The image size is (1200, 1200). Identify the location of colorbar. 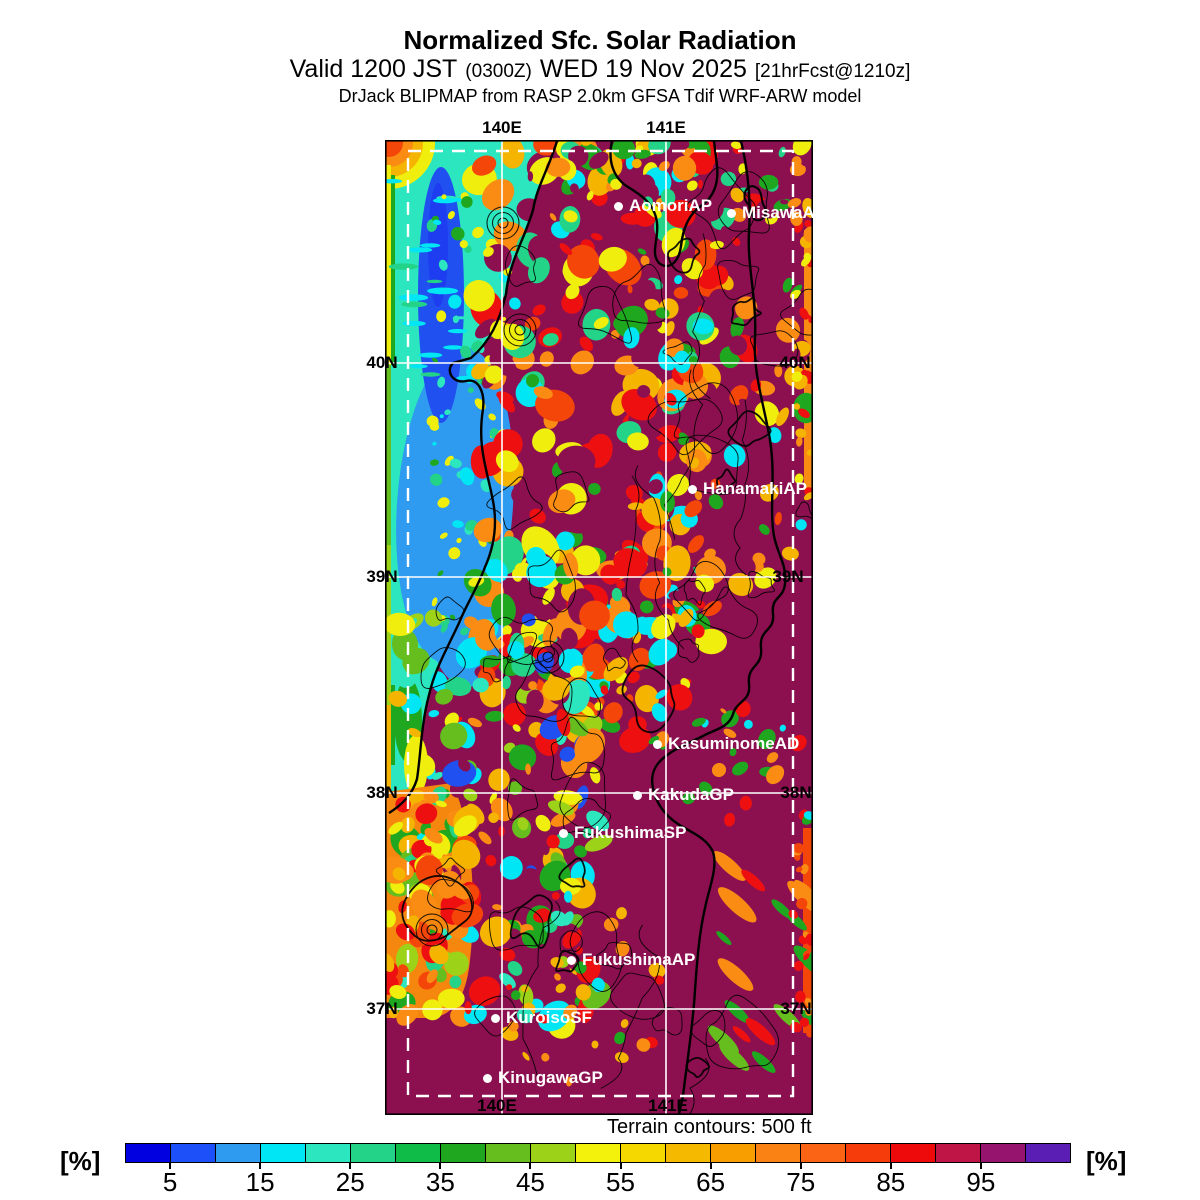
(598, 1153).